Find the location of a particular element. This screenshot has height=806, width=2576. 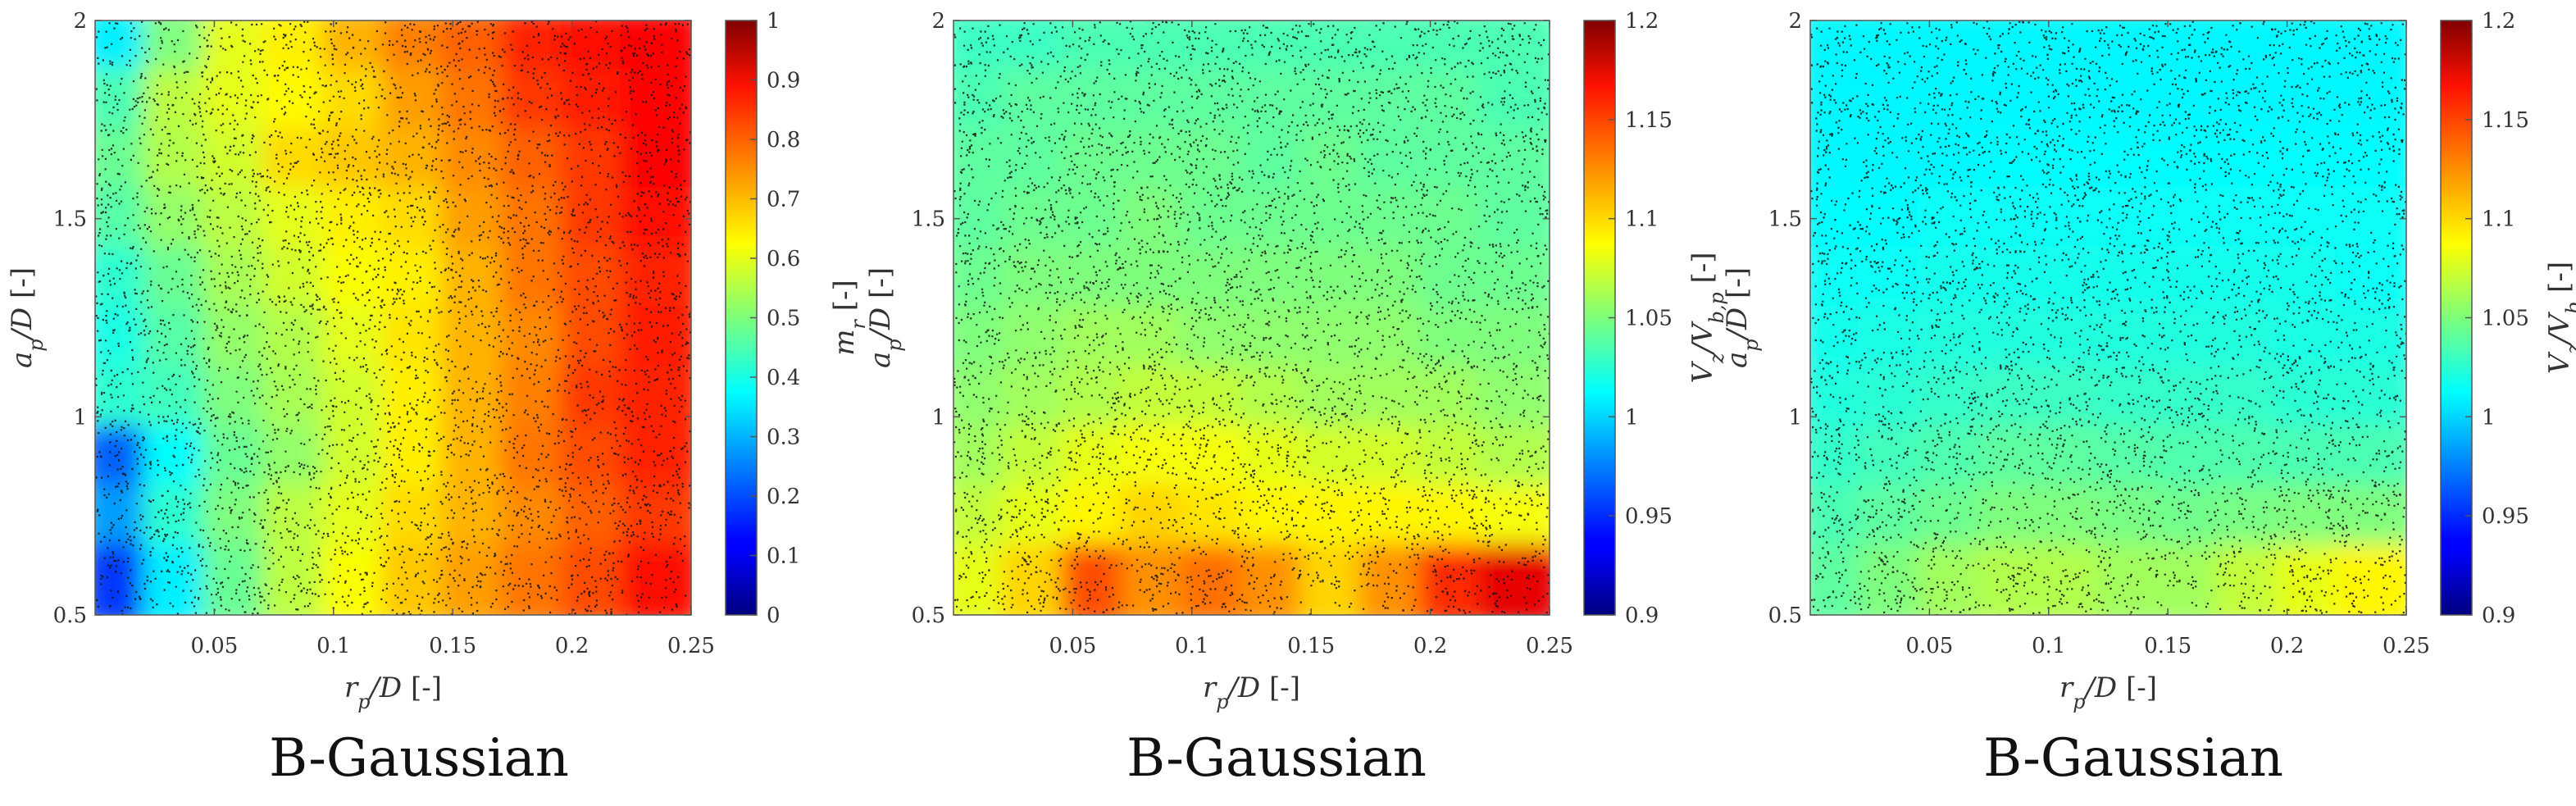

colorbar-2: 0.9 0.95 1 1.05 1.1 1.15 1.2 Vz/Vb,p [-] is located at coordinates (1655, 318).